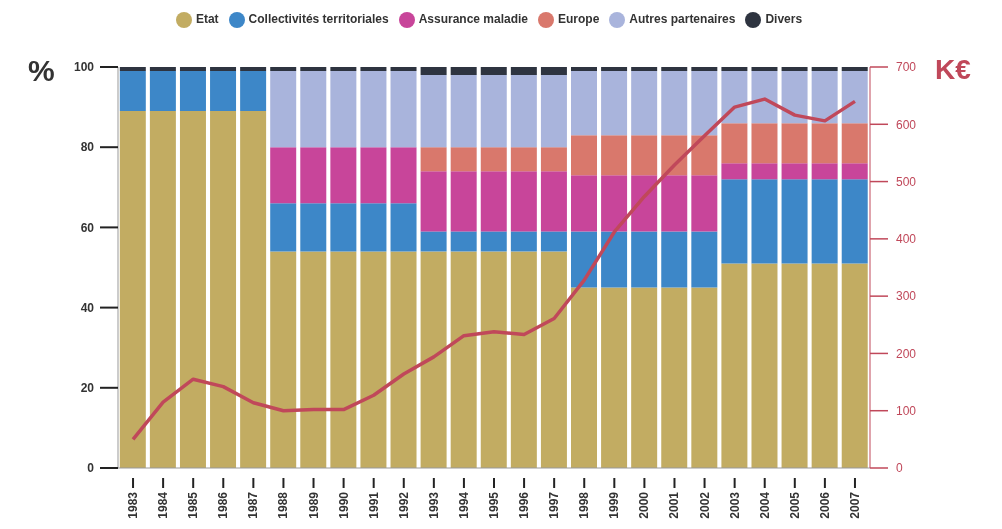  Describe the element at coordinates (584, 505) in the screenshot. I see `x-tick-label: 1998` at that location.